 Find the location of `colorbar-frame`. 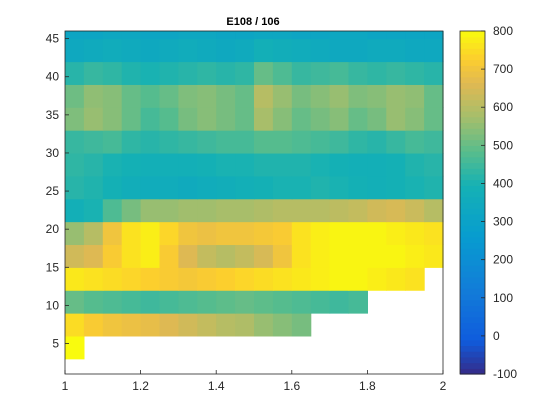

colorbar-frame is located at coordinates (472, 202).